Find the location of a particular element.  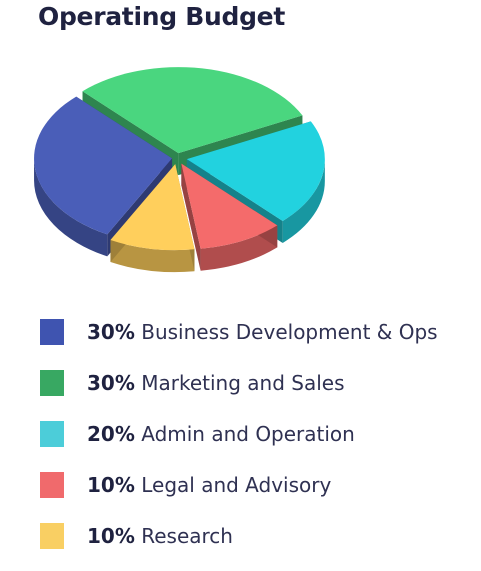

legend-text: 30% Business Development & Ops is located at coordinates (262, 332).